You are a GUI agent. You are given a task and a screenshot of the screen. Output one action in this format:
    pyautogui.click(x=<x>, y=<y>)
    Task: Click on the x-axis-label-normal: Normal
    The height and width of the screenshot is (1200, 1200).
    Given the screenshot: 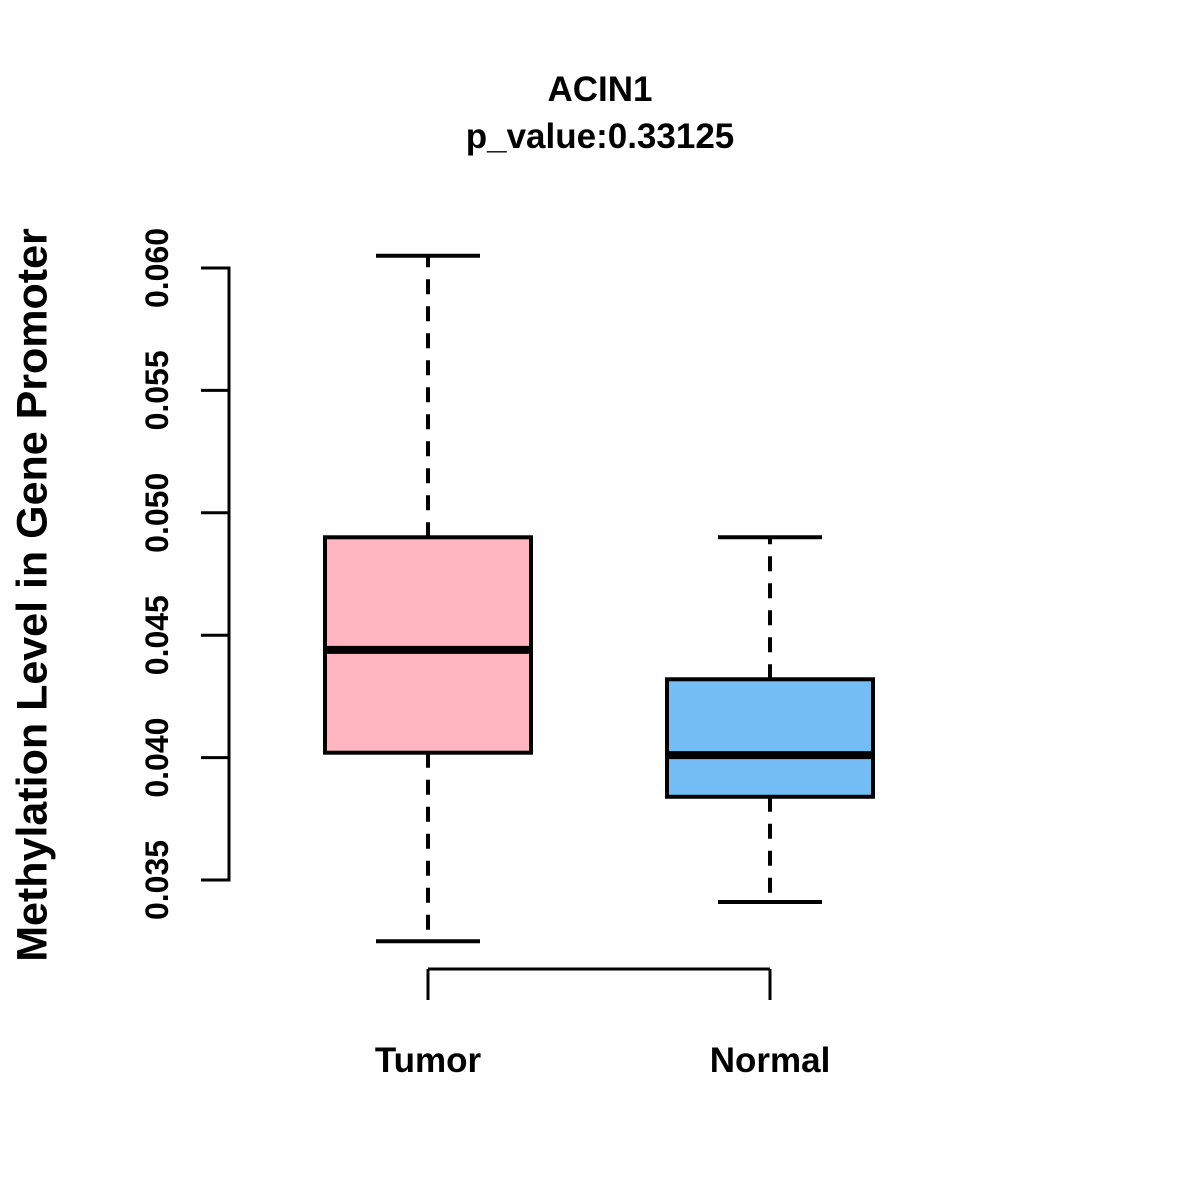 What is the action you would take?
    pyautogui.click(x=770, y=1060)
    